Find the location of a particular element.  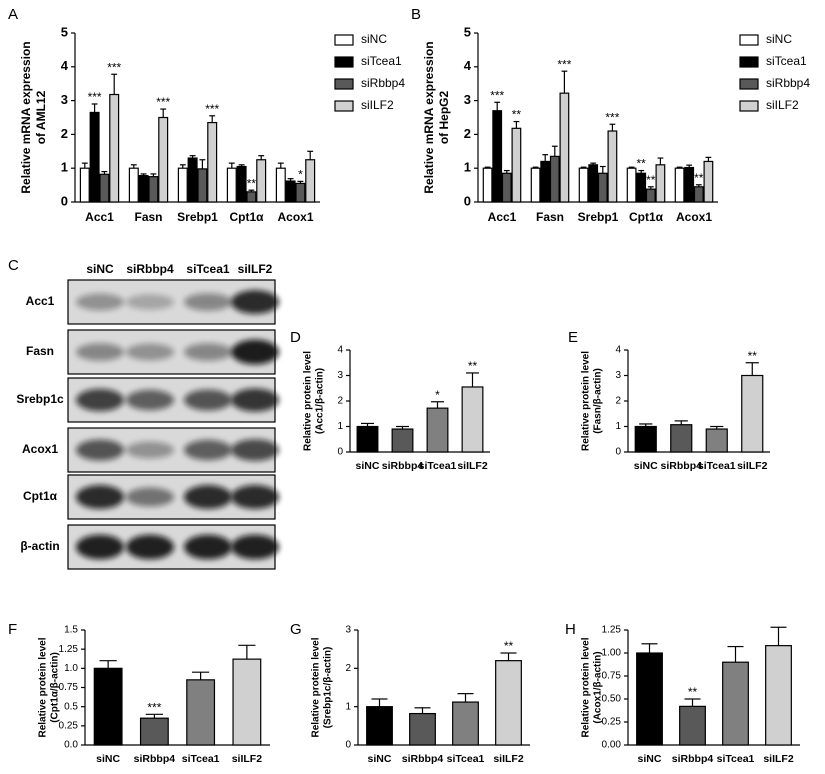

lane-label: siNC is located at coordinates (100, 269).